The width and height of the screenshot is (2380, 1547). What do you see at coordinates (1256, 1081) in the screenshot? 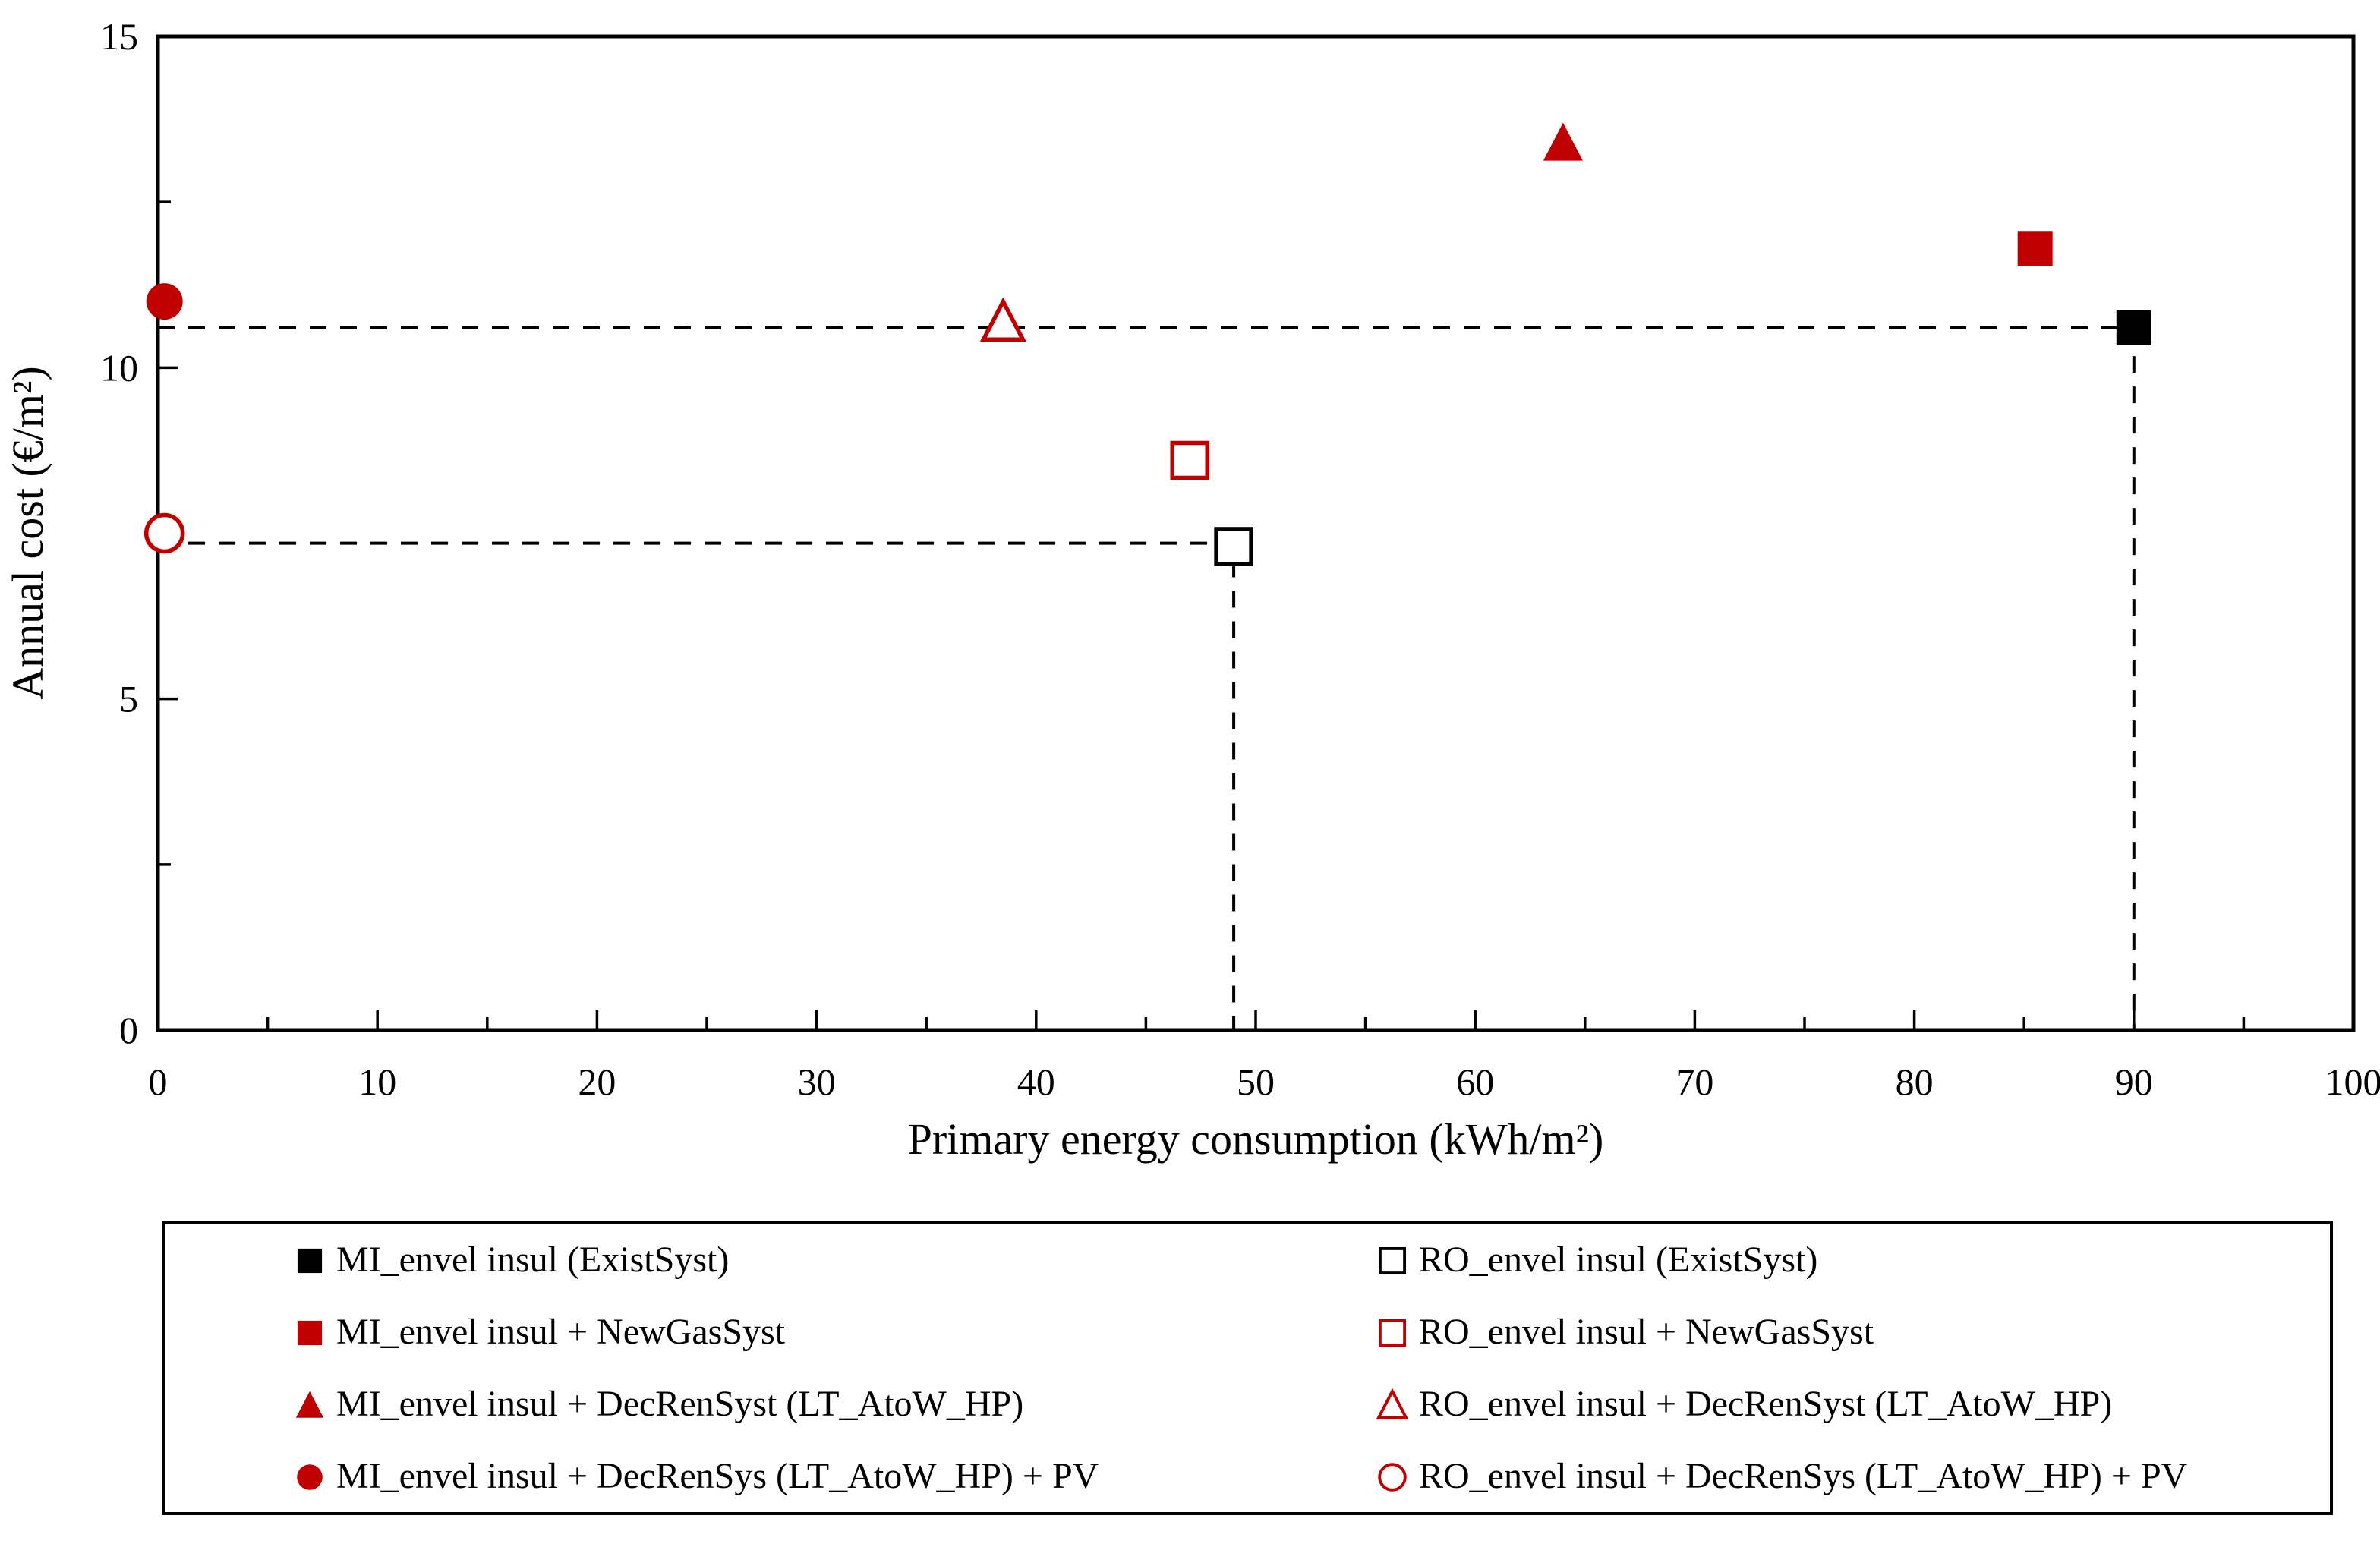
I see `x-tick-label: 50` at bounding box center [1256, 1081].